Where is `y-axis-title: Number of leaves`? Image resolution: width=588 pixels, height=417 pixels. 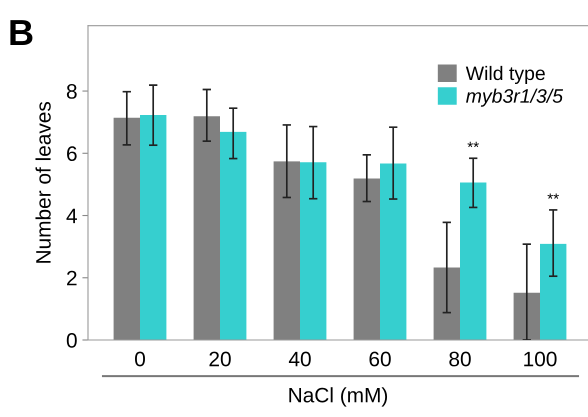
y-axis-title: Number of leaves is located at coordinates (43, 182).